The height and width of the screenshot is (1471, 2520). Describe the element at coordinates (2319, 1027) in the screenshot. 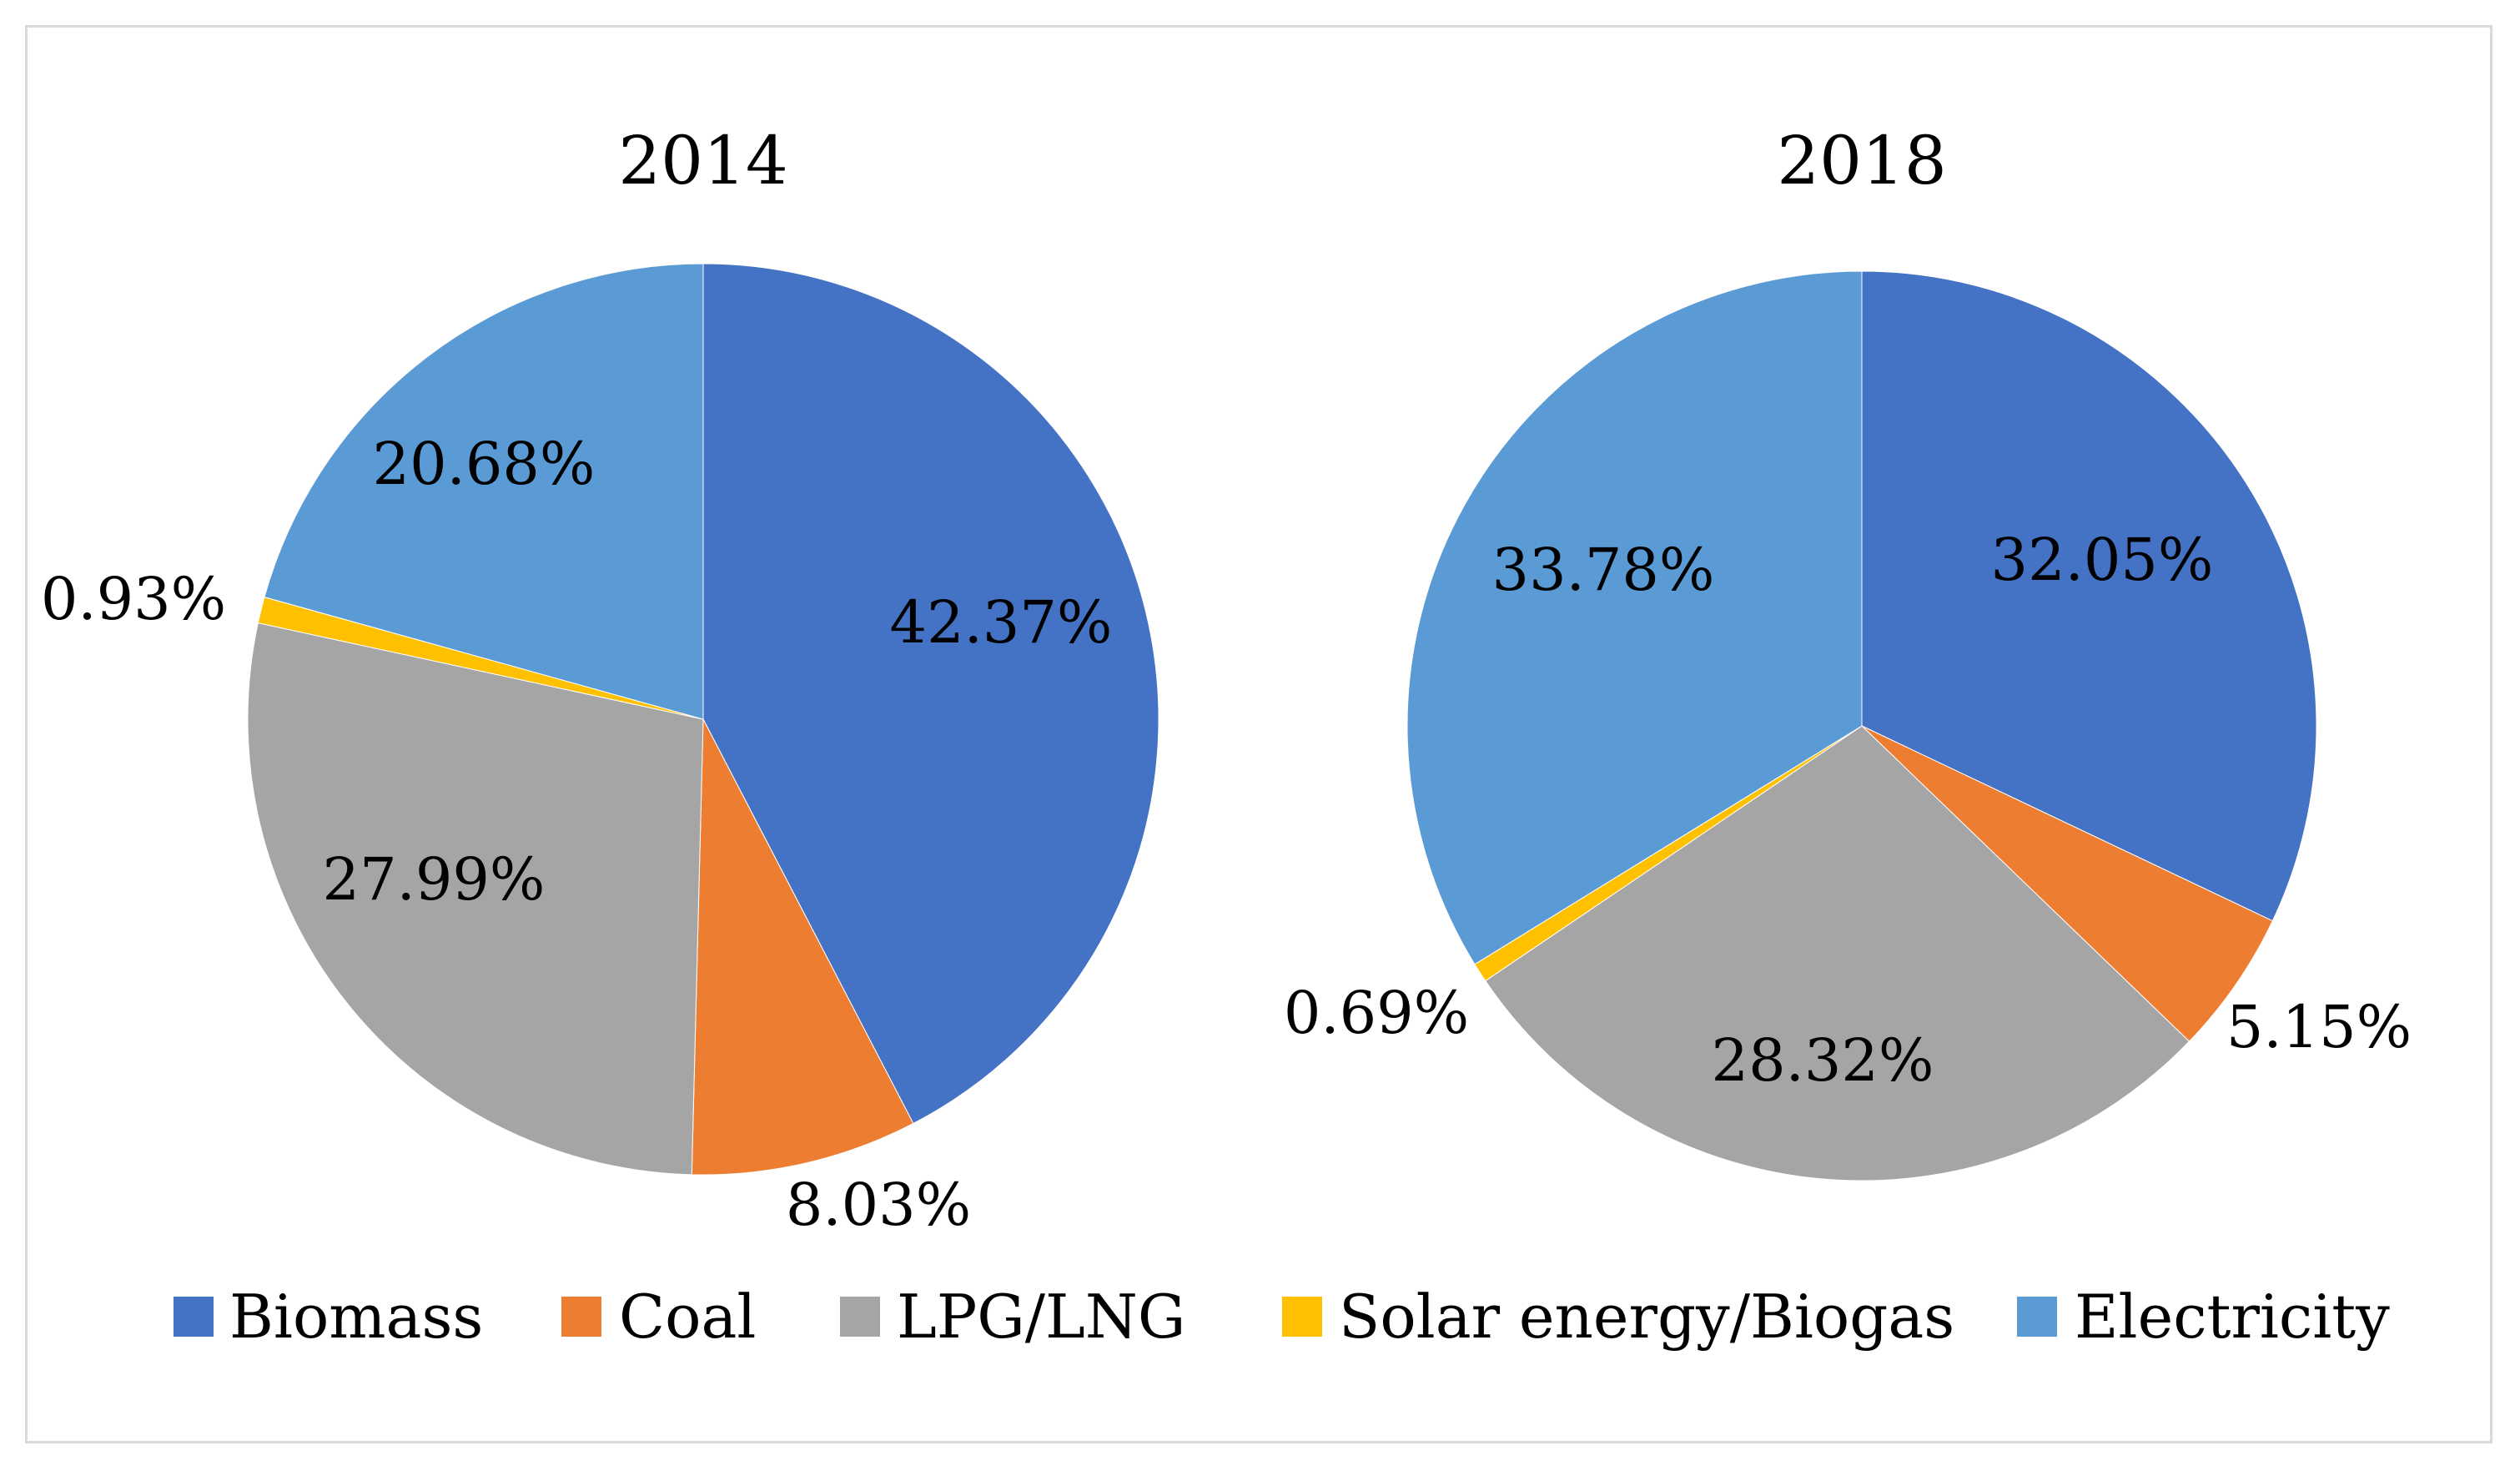

I see `data-label-2018-coal: 5.15%` at that location.